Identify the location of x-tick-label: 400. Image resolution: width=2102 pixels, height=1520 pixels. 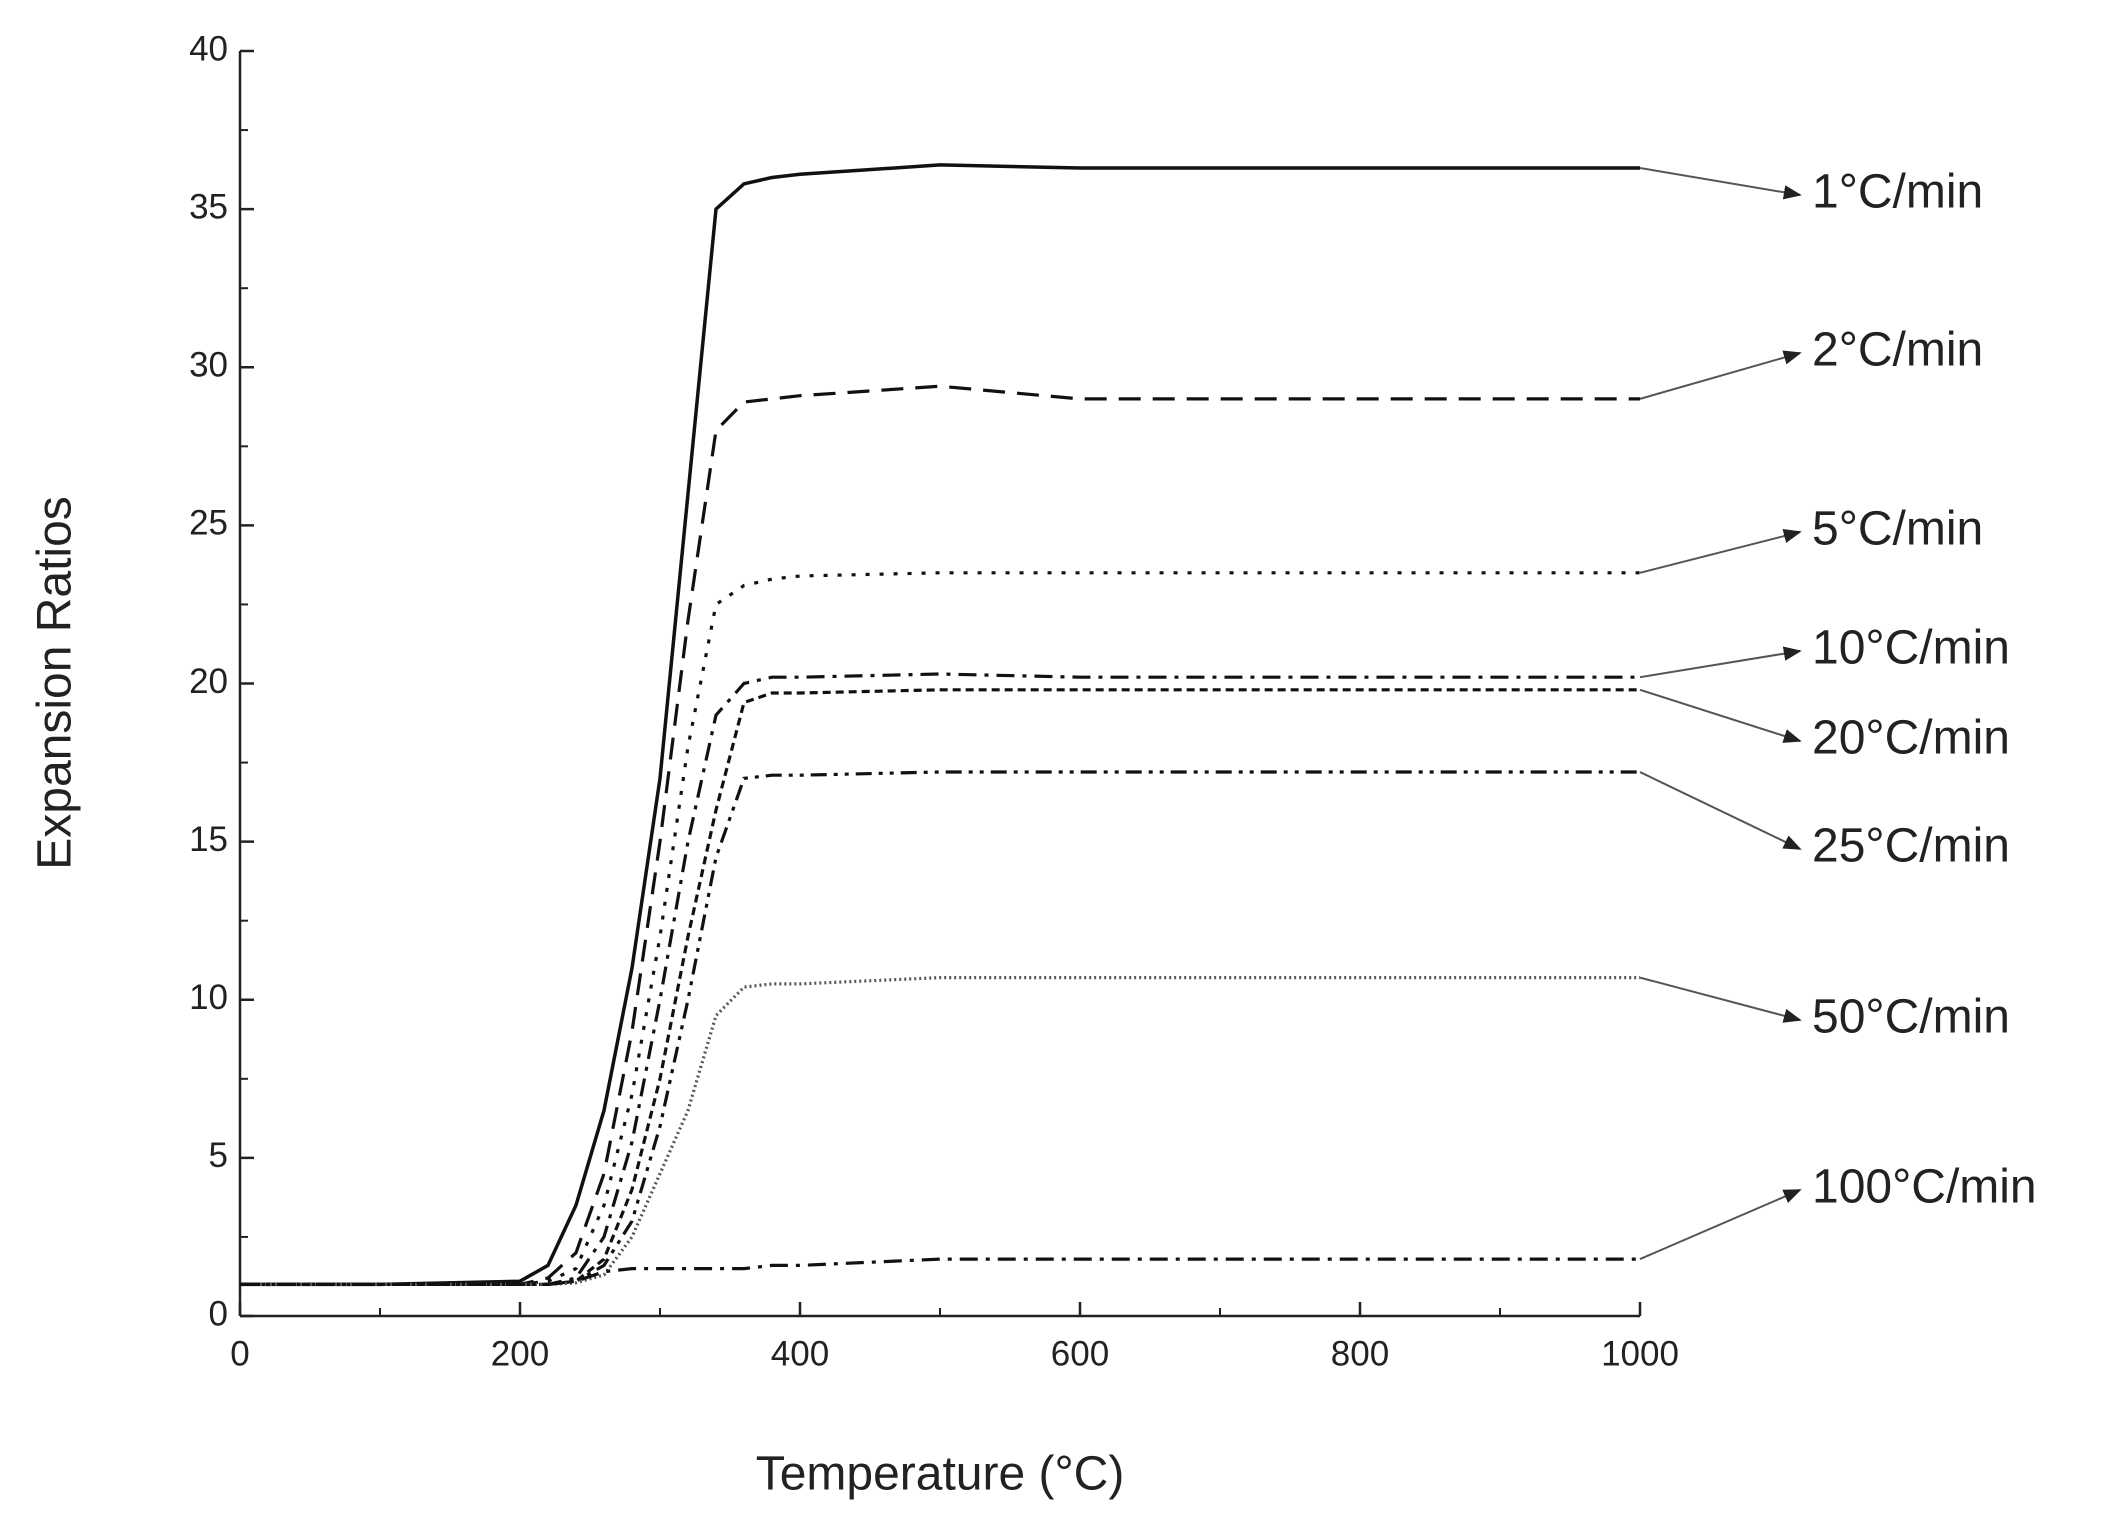
(800, 1353).